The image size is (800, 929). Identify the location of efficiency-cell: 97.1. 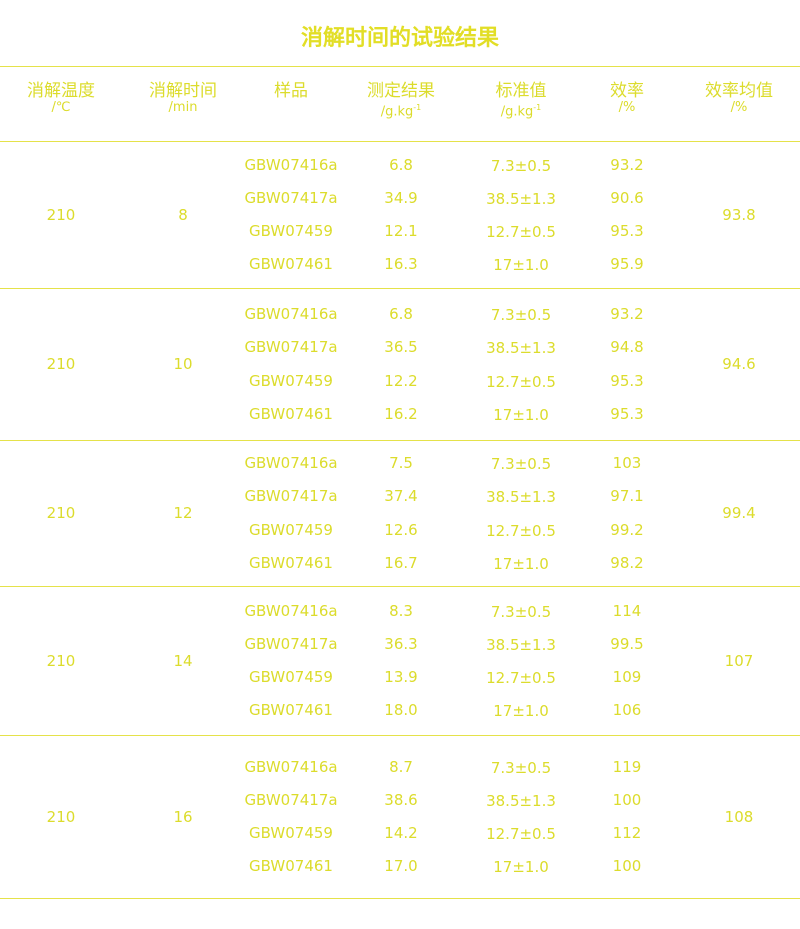
(627, 496).